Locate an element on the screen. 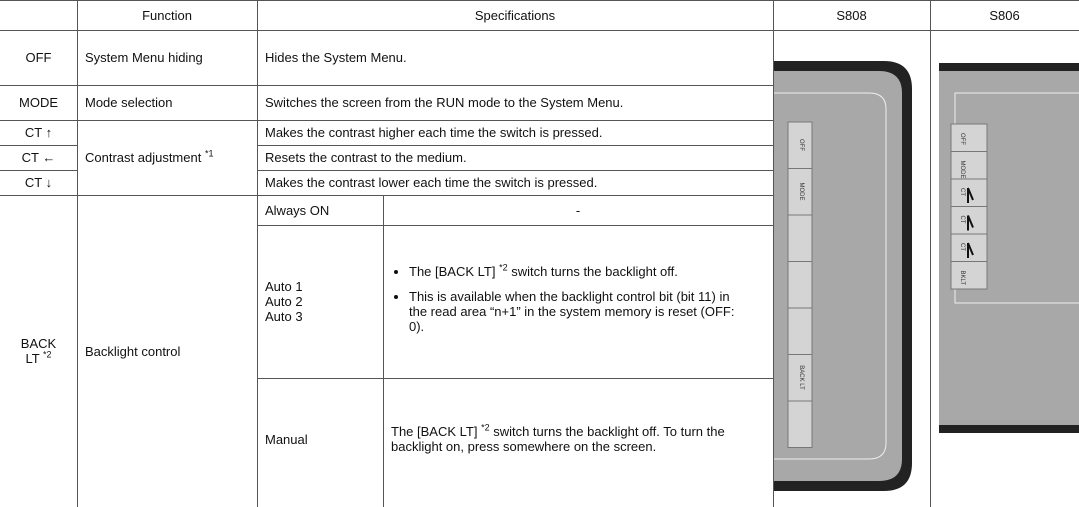  function-cell: Contrast adjustment *1 is located at coordinates (152, 157).